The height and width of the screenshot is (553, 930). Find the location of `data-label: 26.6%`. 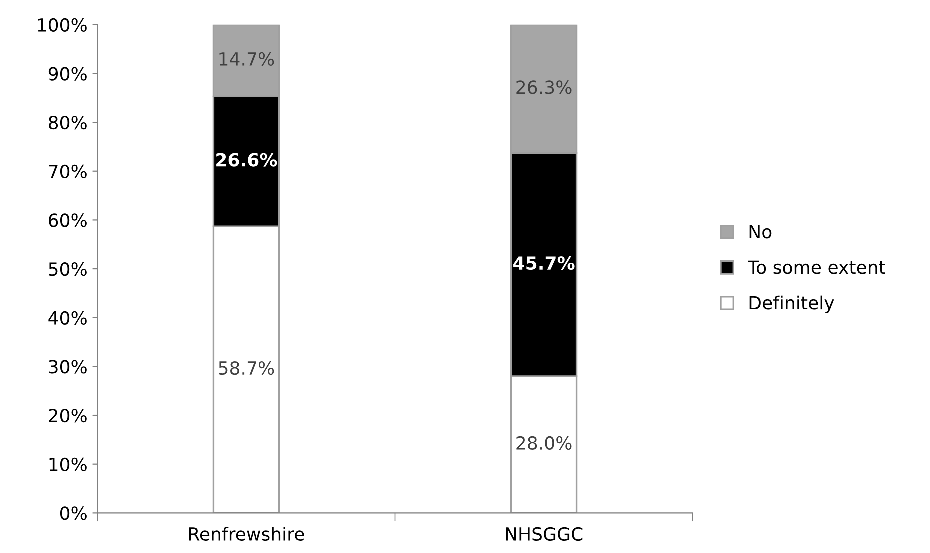

data-label: 26.6% is located at coordinates (247, 160).